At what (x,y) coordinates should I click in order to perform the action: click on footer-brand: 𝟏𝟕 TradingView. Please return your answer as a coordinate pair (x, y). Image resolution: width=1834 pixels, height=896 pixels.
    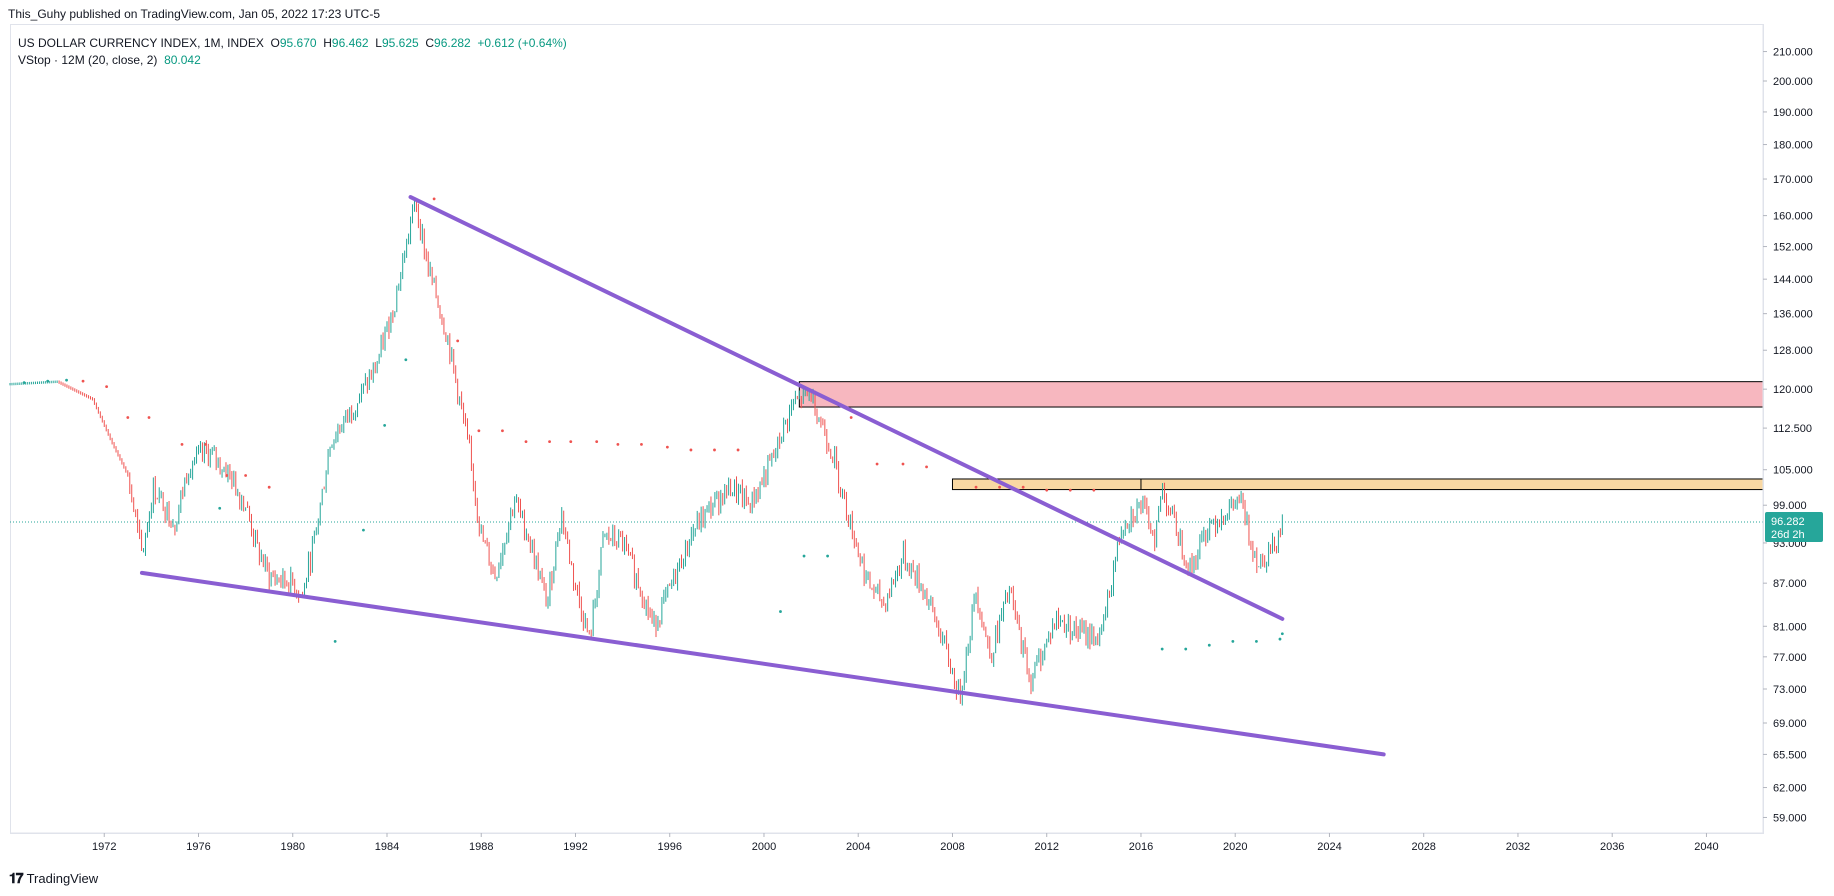
    Looking at the image, I should click on (53, 878).